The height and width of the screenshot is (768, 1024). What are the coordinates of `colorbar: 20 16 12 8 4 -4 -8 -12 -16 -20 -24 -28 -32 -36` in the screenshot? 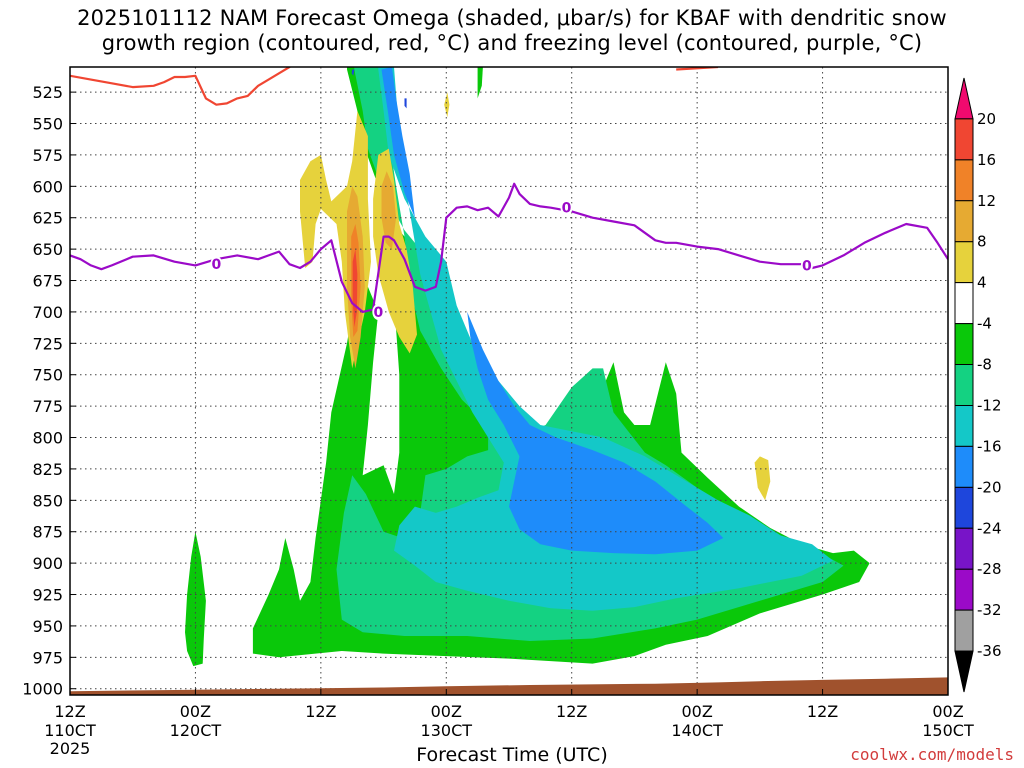 It's located at (978, 385).